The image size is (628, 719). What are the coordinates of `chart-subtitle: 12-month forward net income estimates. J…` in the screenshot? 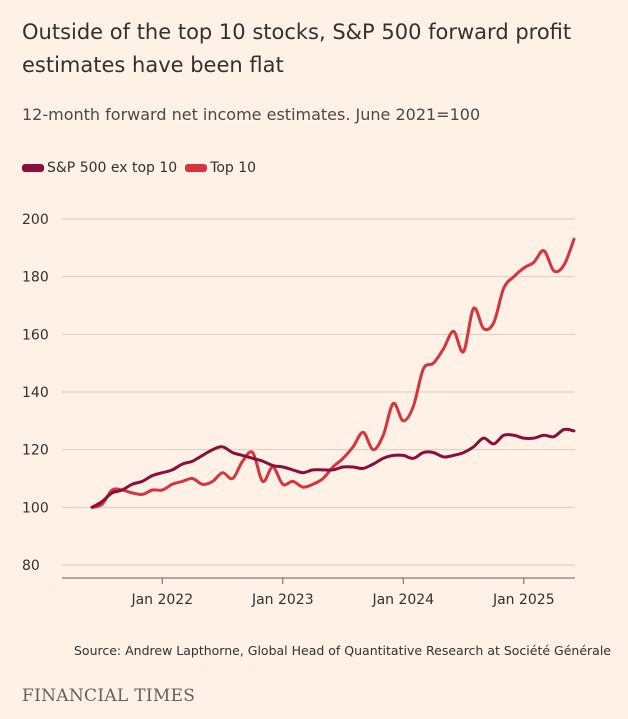 It's located at (251, 114).